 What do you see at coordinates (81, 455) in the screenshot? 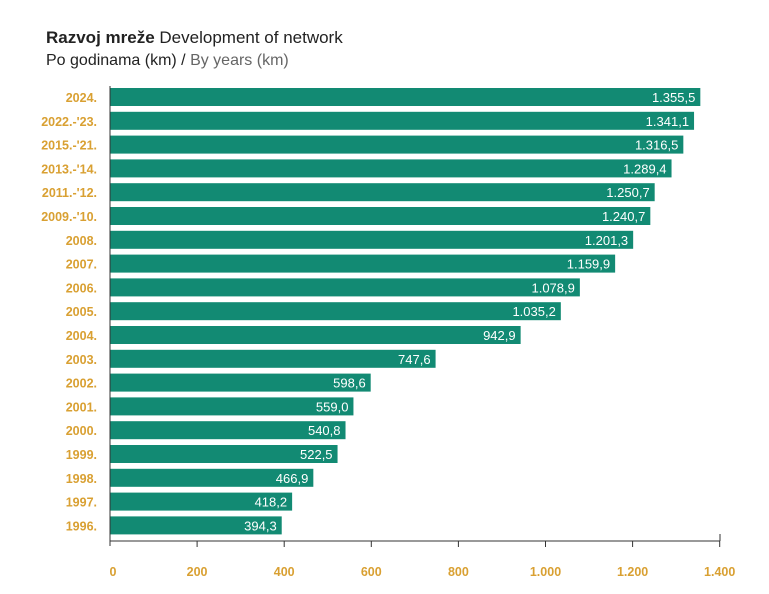
I see `category-label: 1999.` at bounding box center [81, 455].